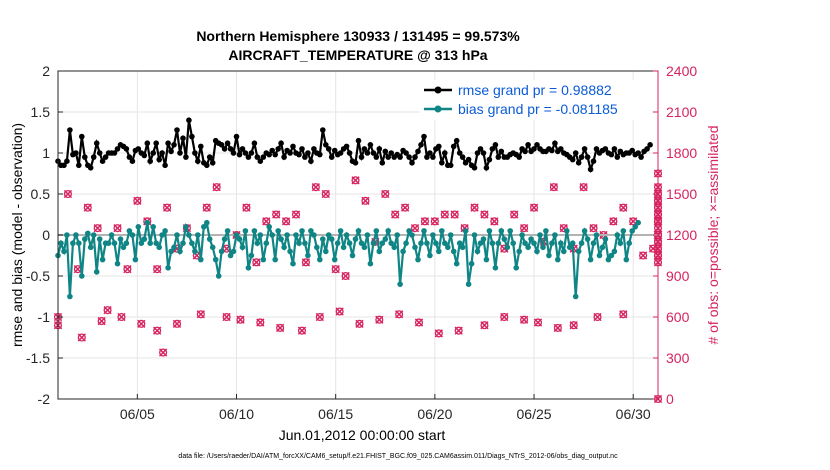 The image size is (830, 470). Describe the element at coordinates (44, 399) in the screenshot. I see `left-tick-label: -2` at that location.